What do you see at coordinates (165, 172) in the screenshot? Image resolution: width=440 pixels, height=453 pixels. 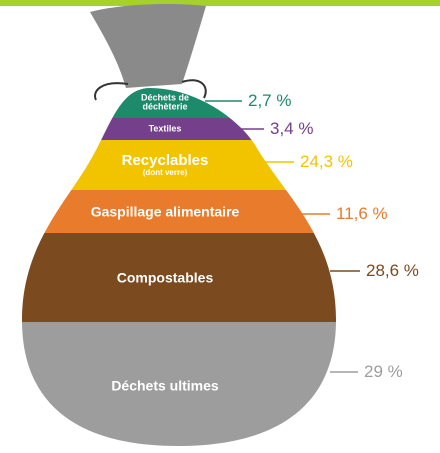 I see `category-note: (dont verre)` at bounding box center [165, 172].